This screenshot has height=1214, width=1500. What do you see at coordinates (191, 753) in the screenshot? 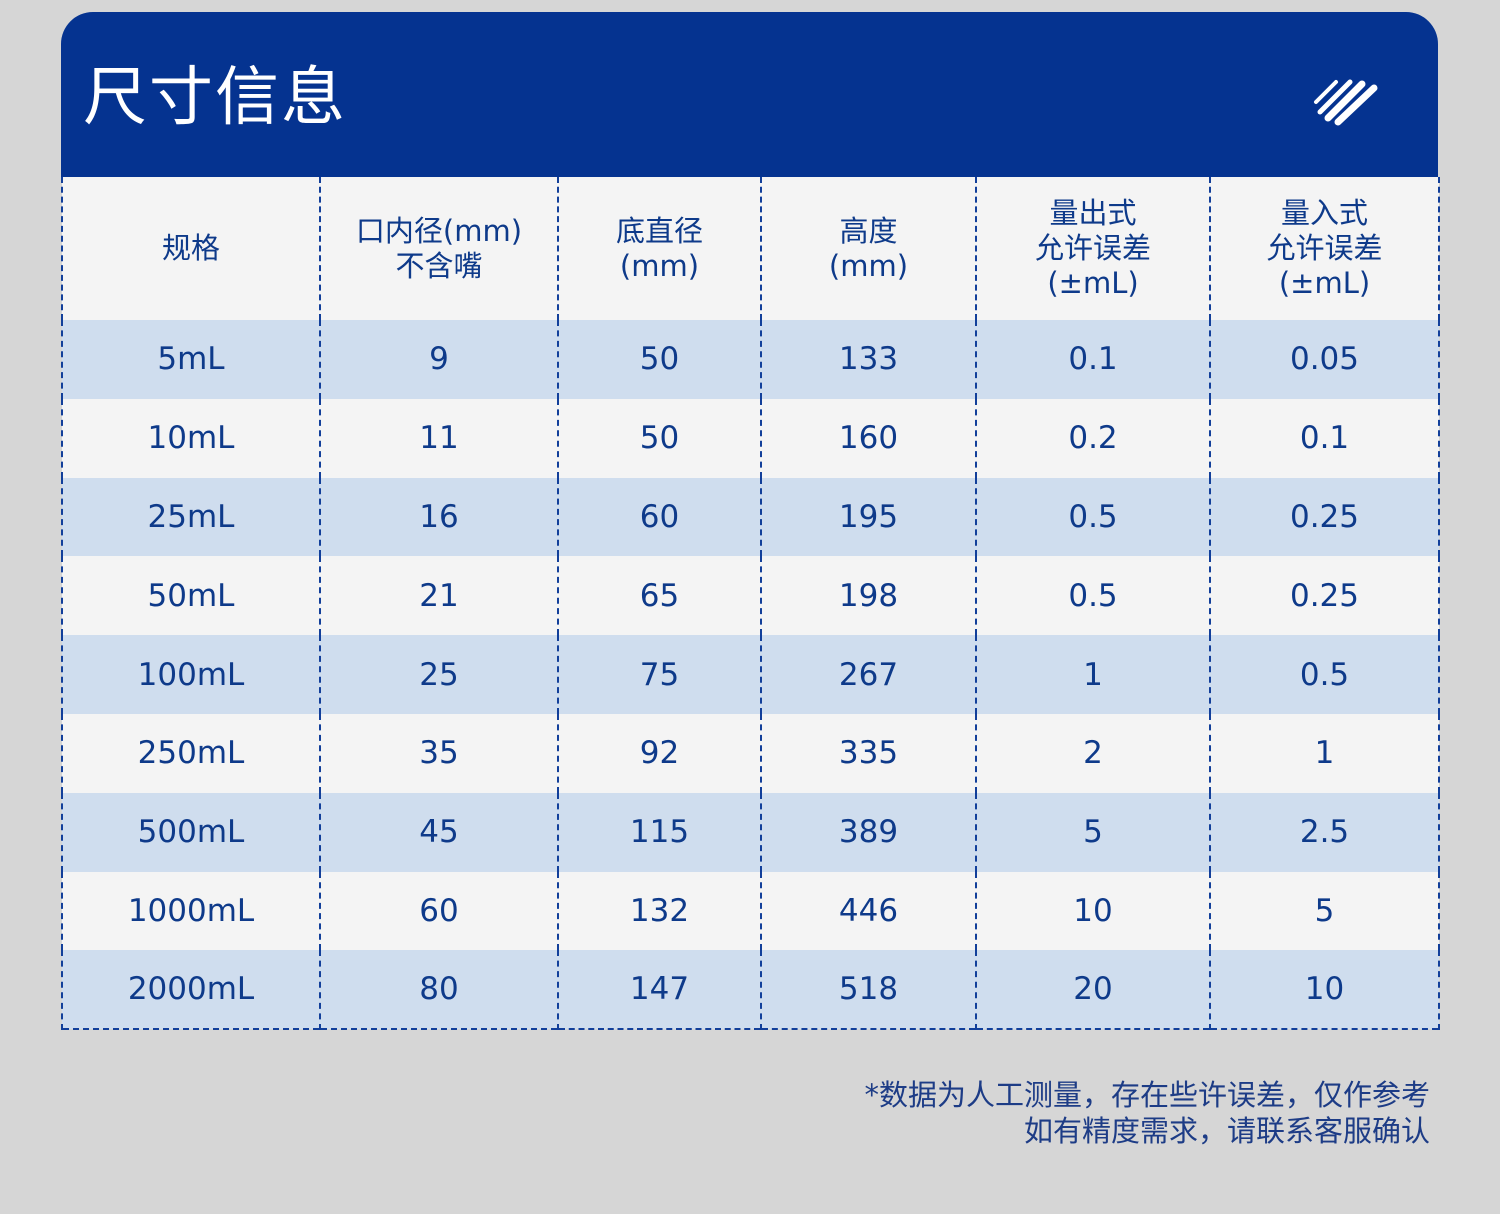
I see `table-cell: 250mL` at bounding box center [191, 753].